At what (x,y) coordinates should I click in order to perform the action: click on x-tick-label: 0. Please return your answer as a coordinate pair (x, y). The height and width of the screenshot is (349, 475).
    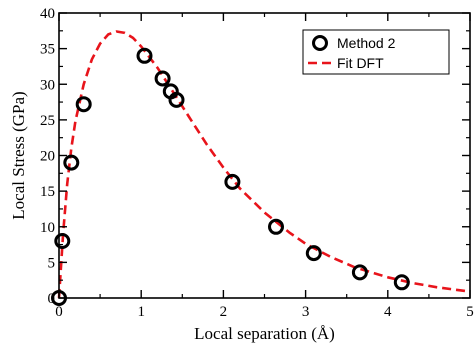
    Looking at the image, I should click on (59, 312).